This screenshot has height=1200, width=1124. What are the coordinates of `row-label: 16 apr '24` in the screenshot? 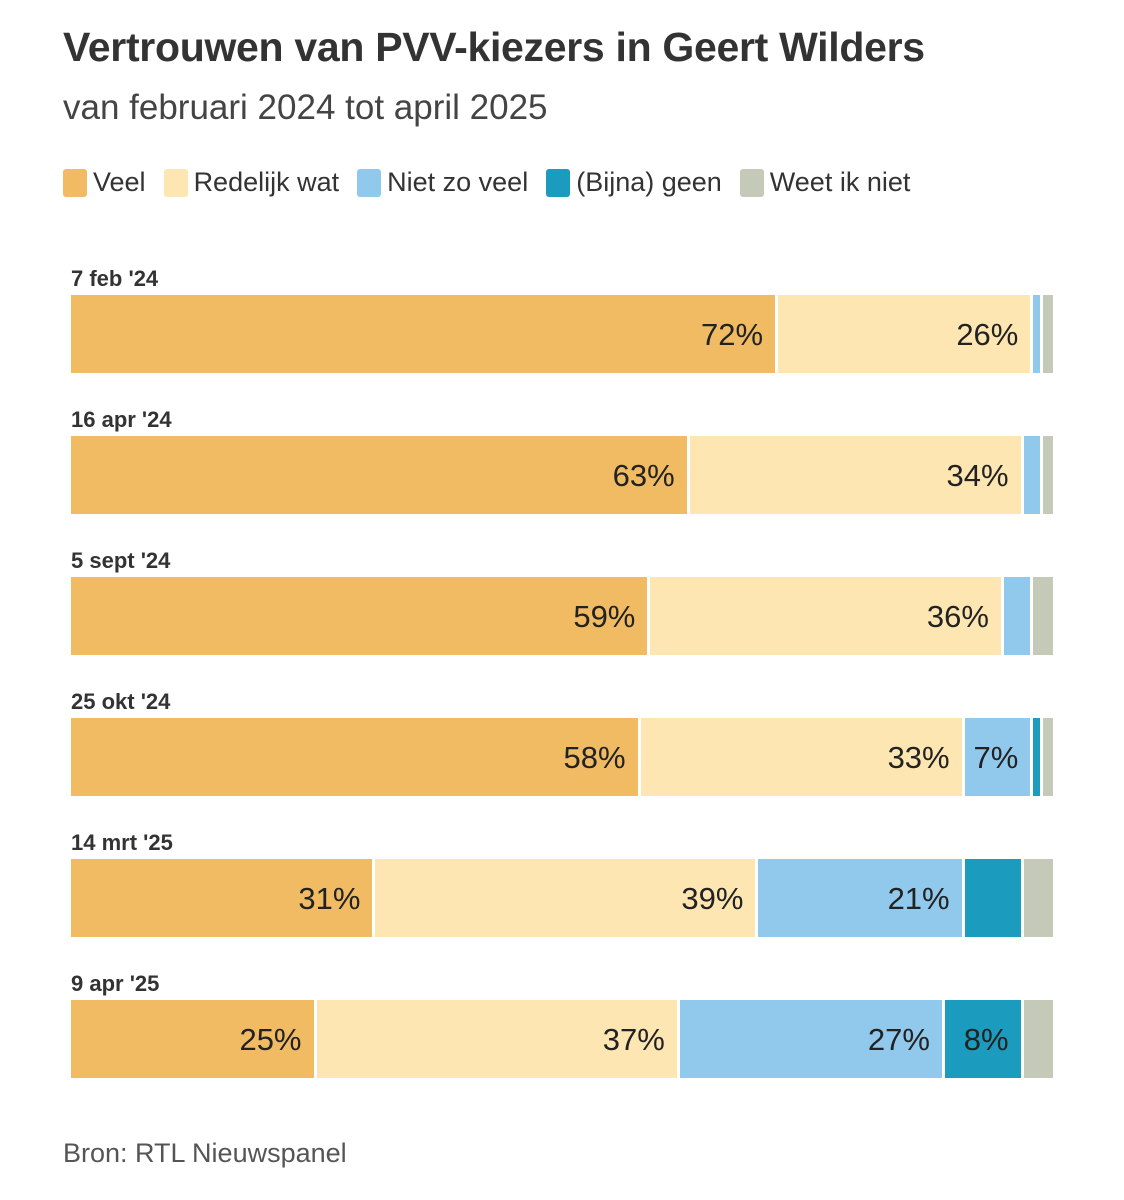 It's located at (121, 419).